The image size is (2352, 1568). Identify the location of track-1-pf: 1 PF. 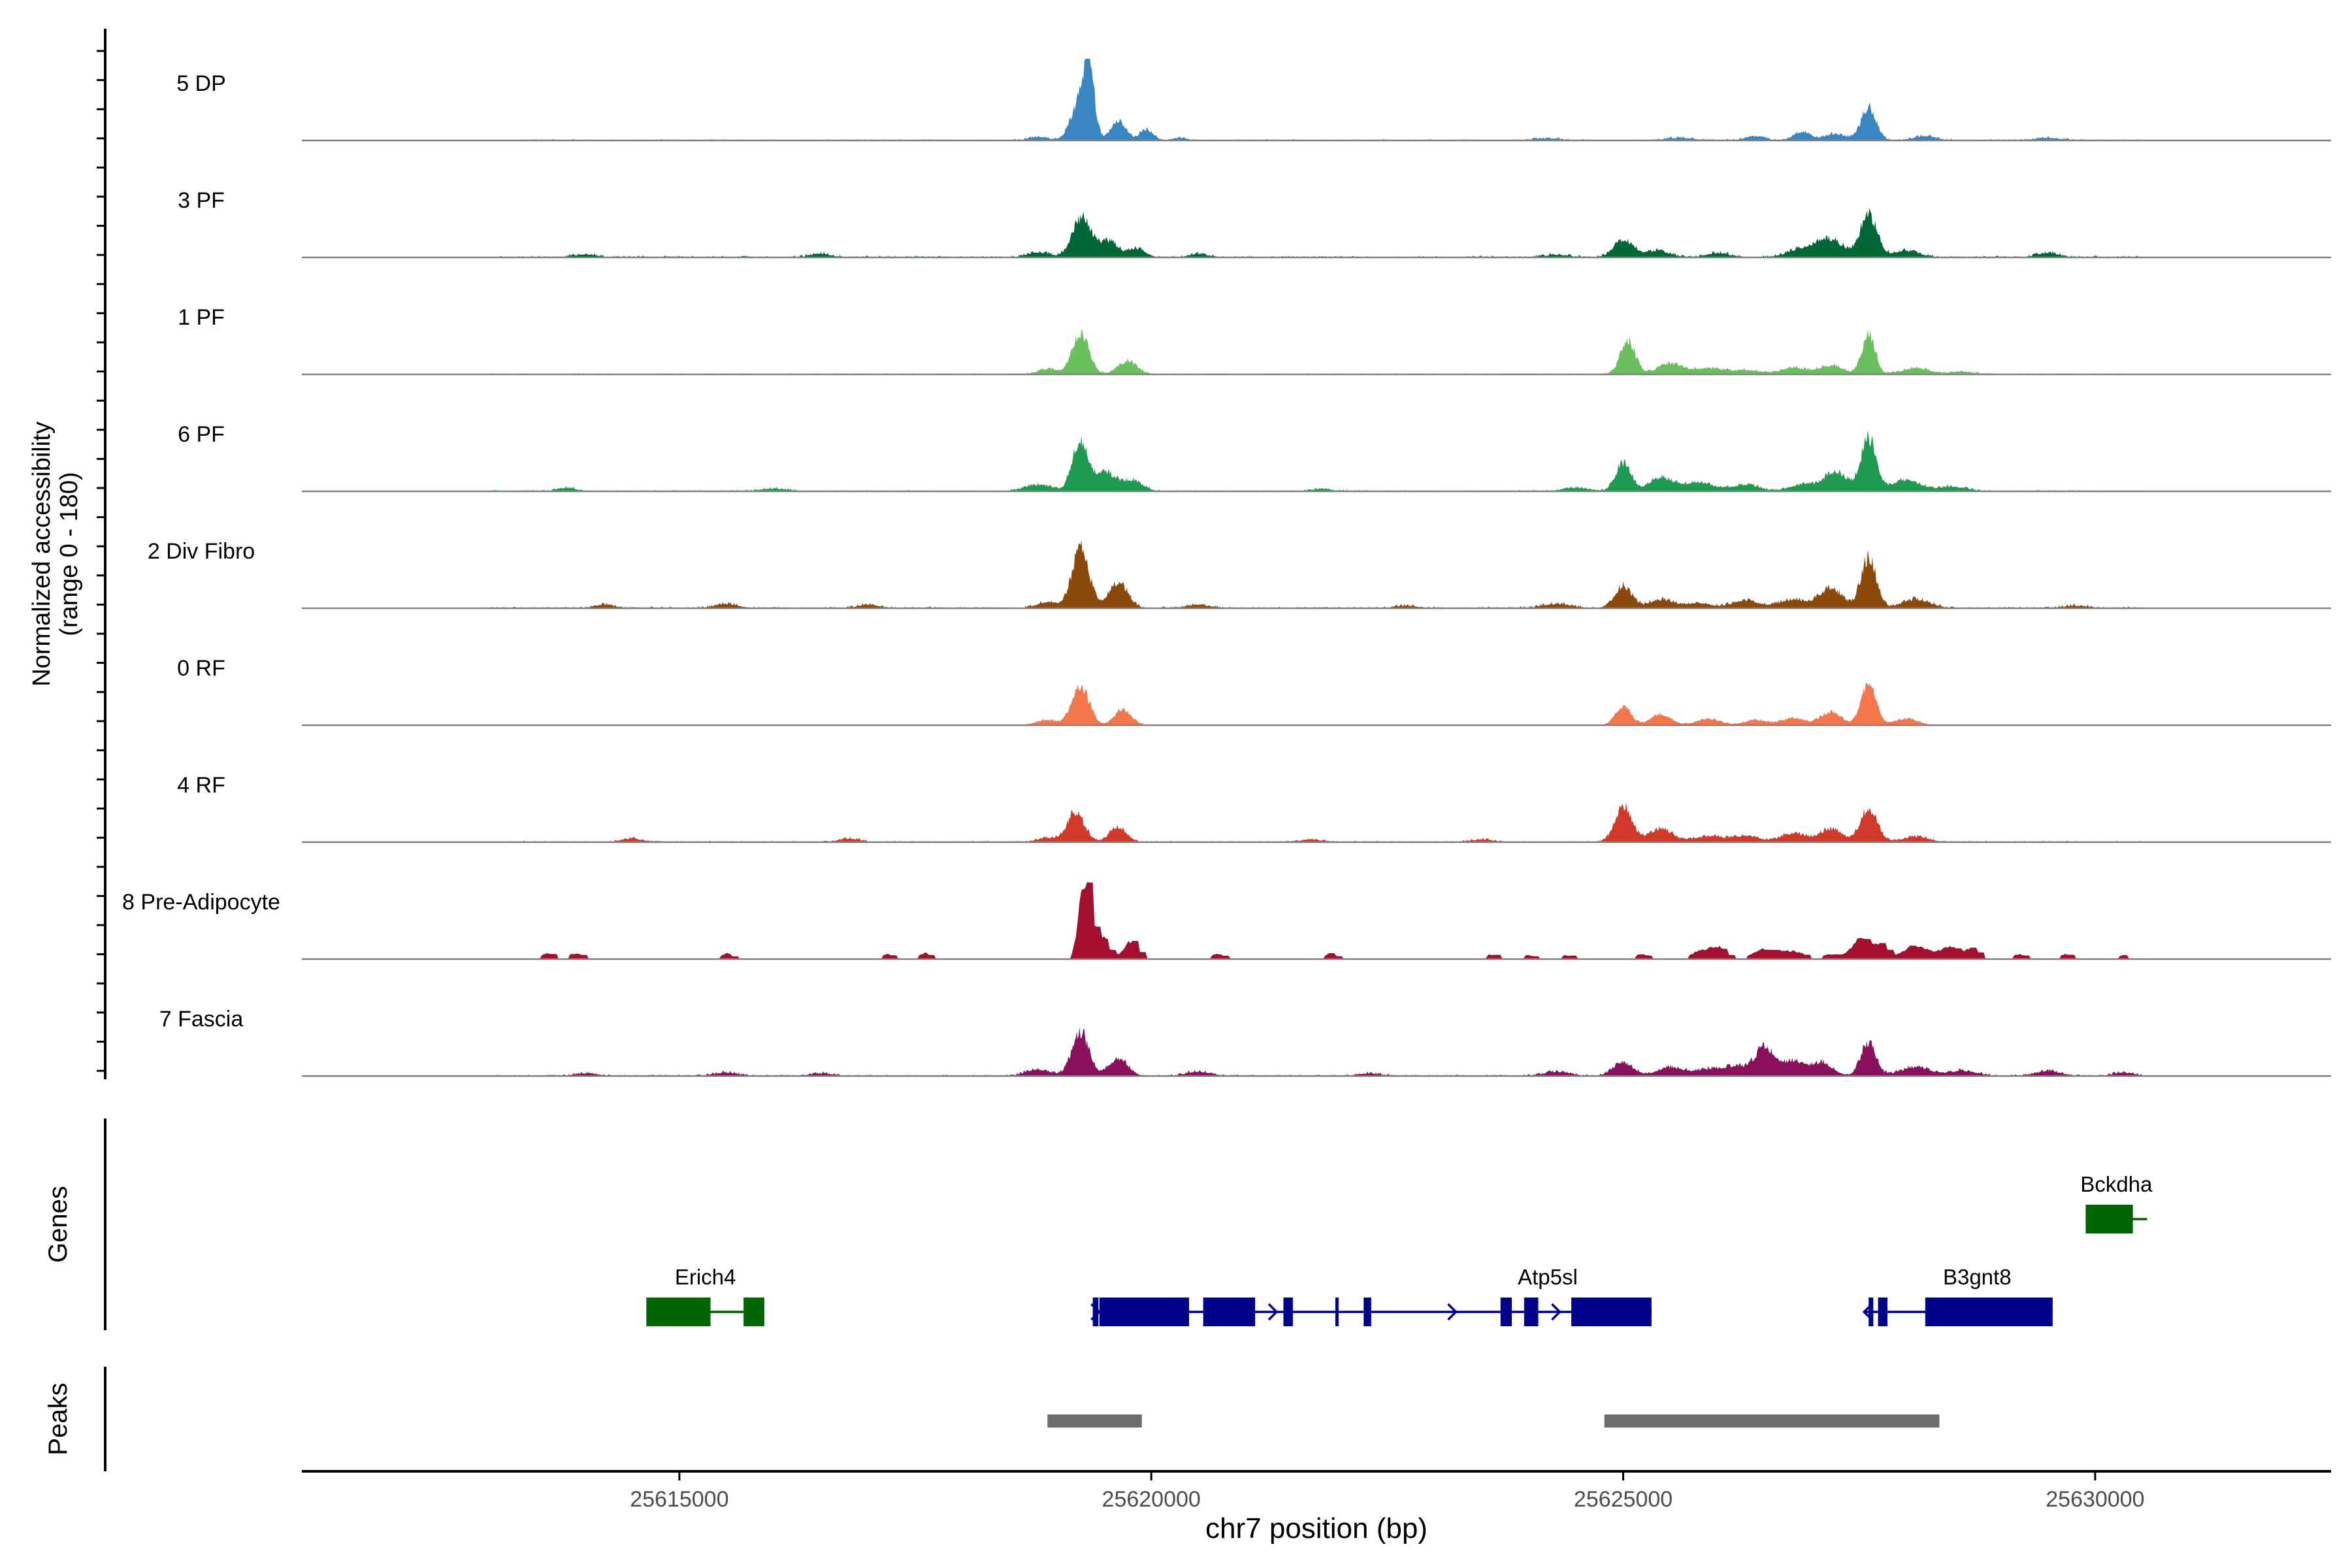
(1254, 340).